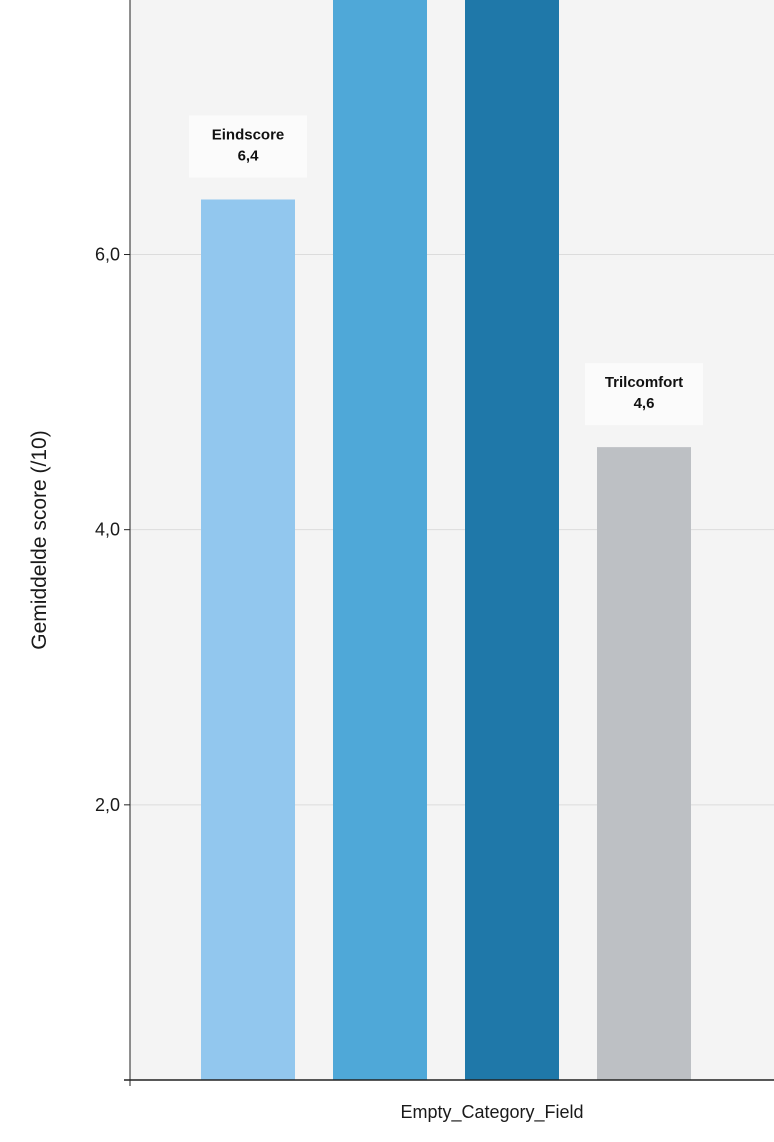  Describe the element at coordinates (107, 530) in the screenshot. I see `y-tick-label: 4,0` at that location.